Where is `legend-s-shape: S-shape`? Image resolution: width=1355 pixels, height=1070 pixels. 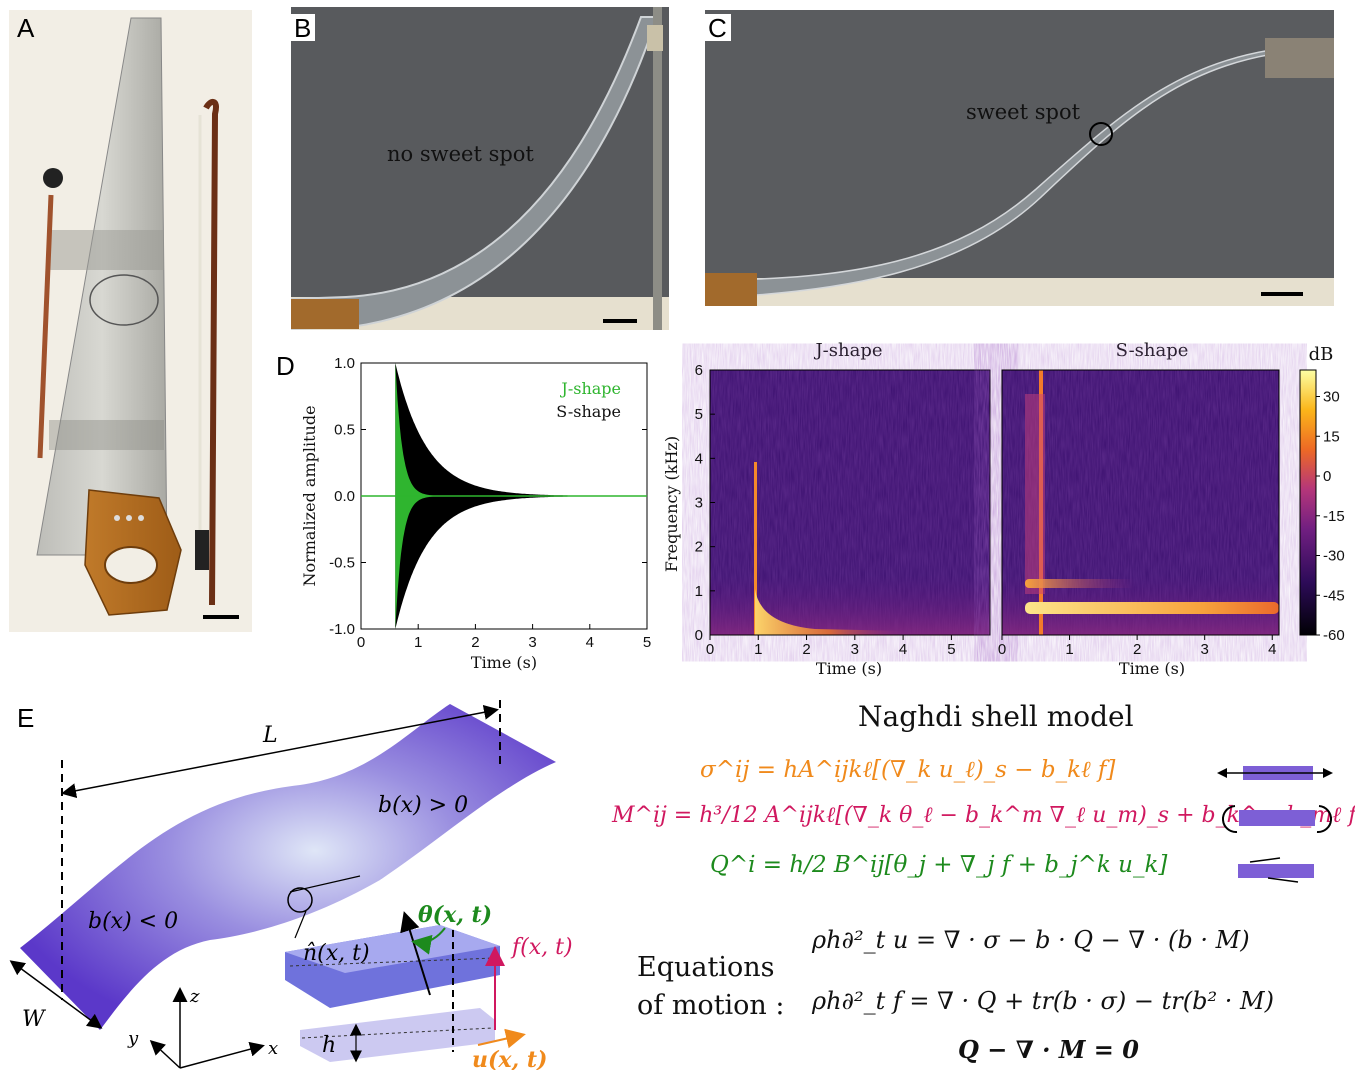 legend-s-shape: S-shape is located at coordinates (588, 411).